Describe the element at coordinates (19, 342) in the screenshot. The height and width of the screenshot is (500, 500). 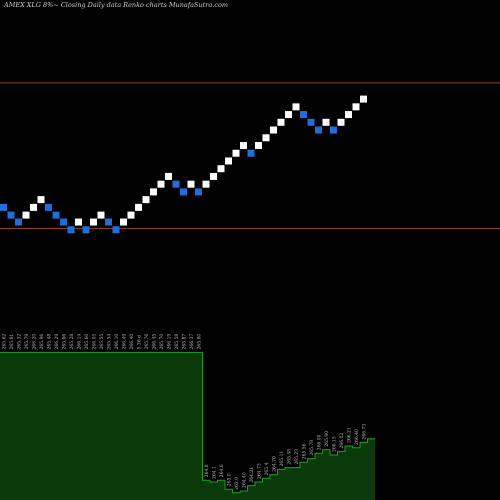
I see `volume-label-3: 265.32` at that location.